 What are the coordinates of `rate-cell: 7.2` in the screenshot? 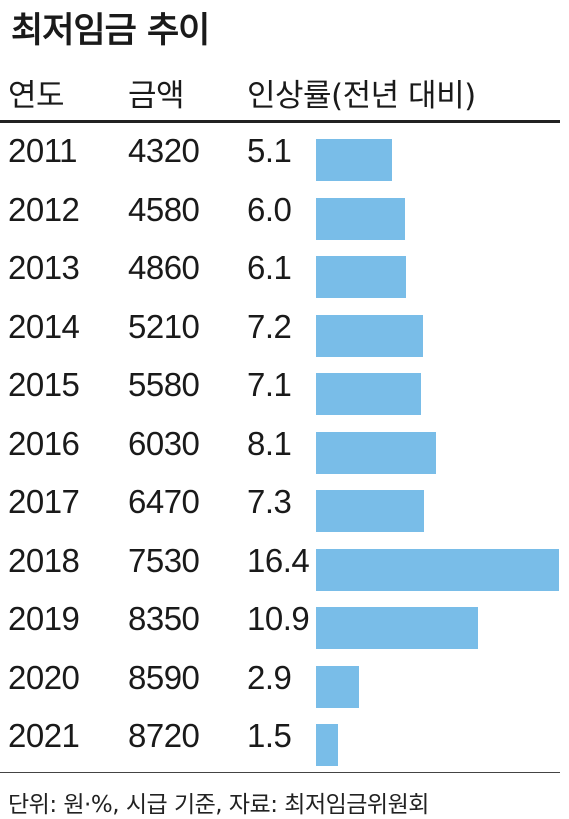 It's located at (269, 326).